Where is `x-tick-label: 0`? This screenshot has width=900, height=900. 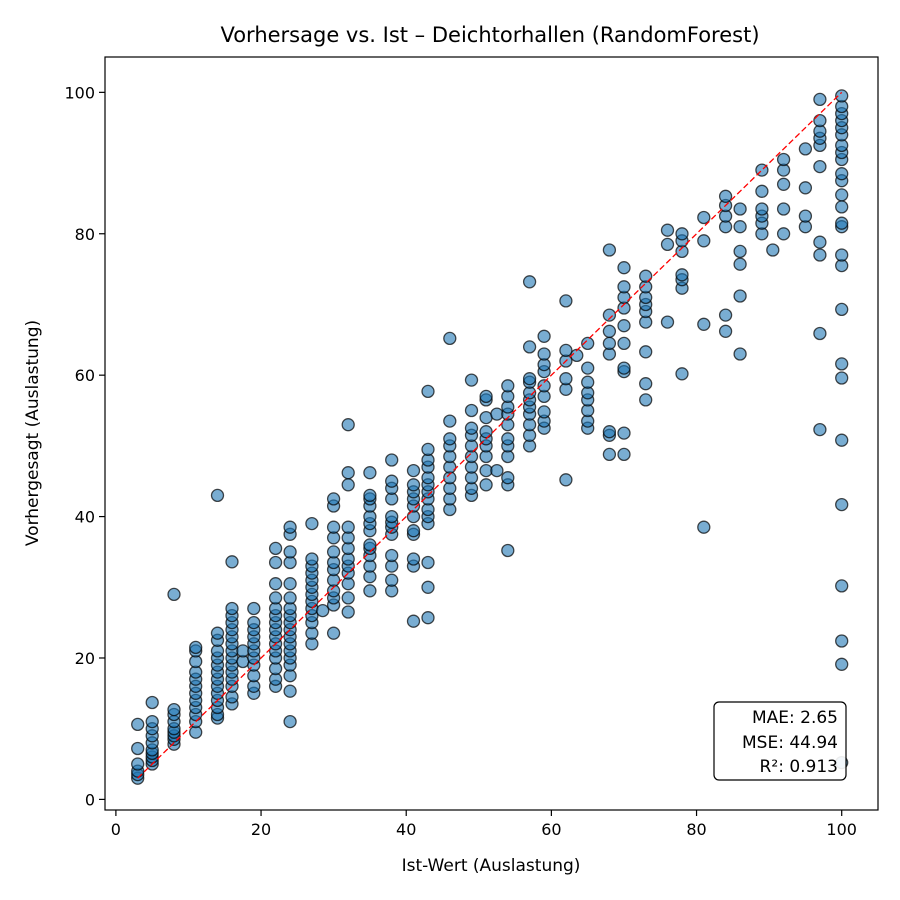
x-tick-label: 0 is located at coordinates (116, 829).